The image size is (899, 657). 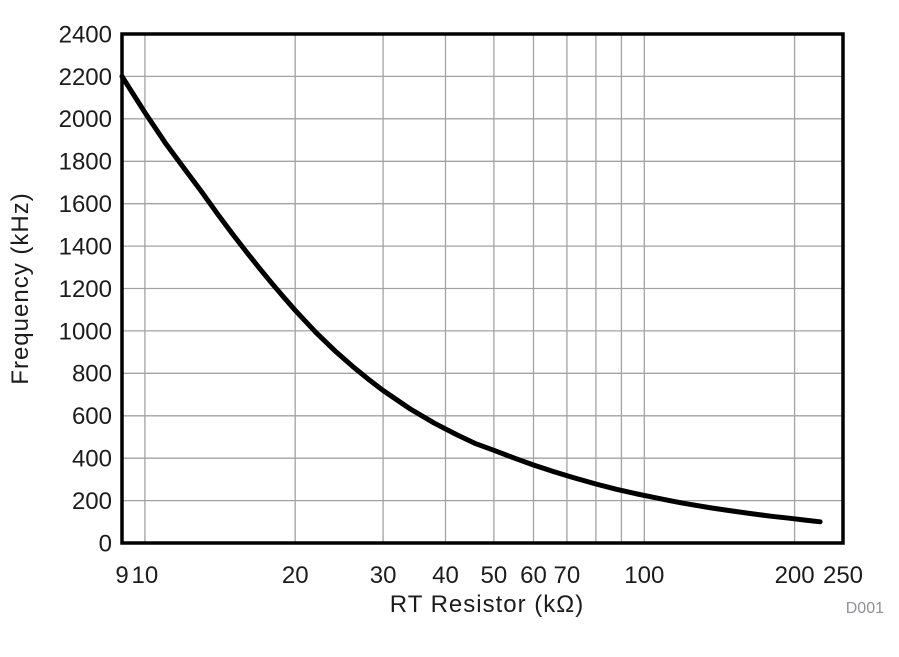 What do you see at coordinates (85, 204) in the screenshot?
I see `y-tick-label: 1600` at bounding box center [85, 204].